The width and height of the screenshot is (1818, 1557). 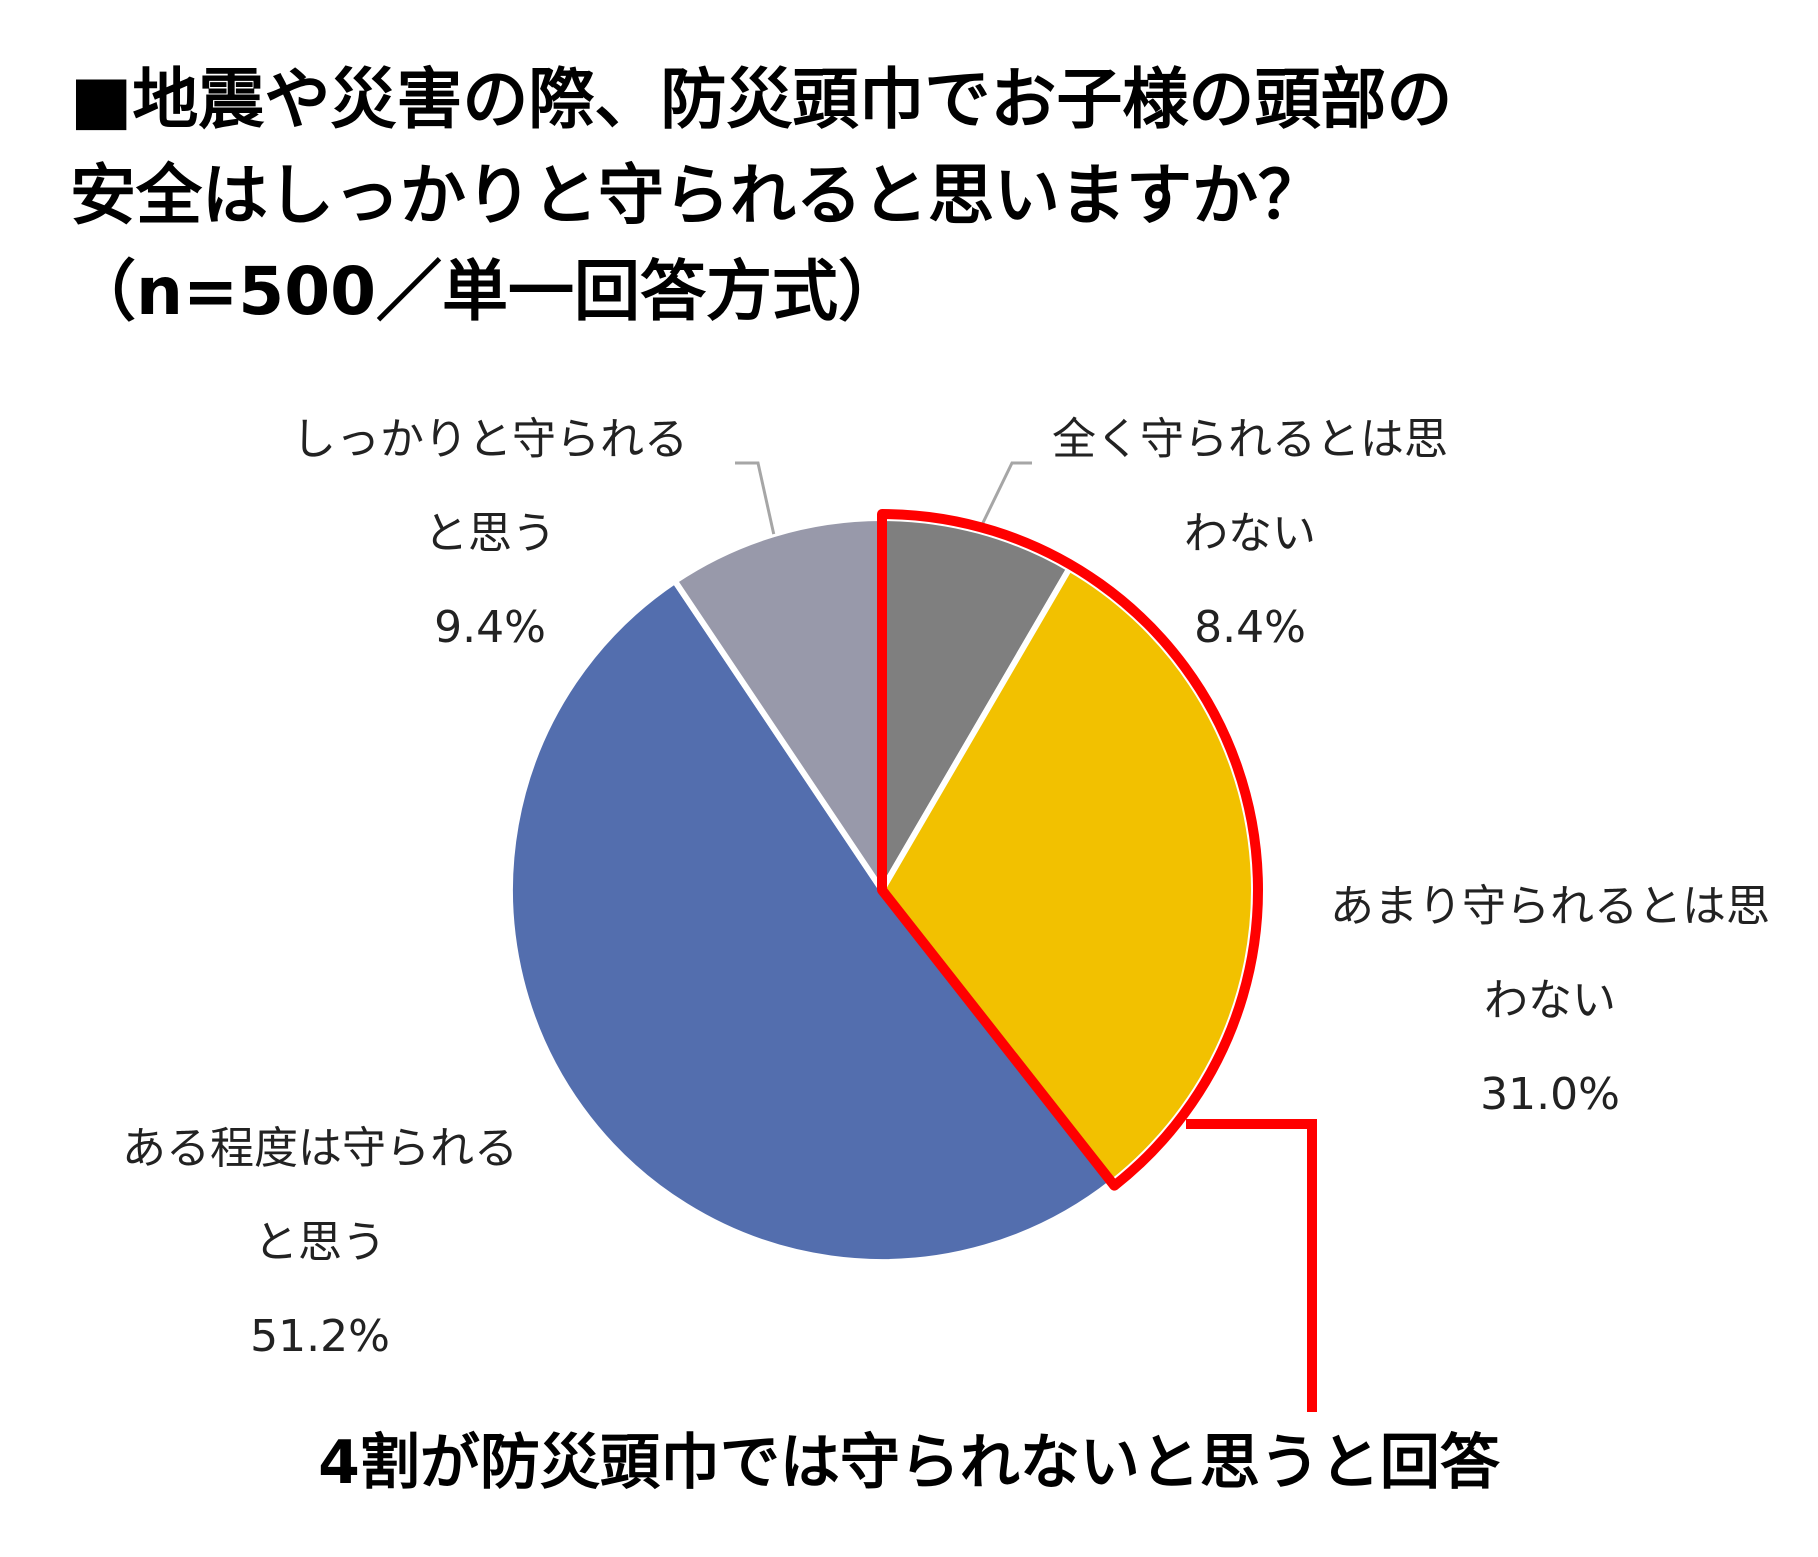 I want to click on callout-connector, so click(x=1251, y=1265).